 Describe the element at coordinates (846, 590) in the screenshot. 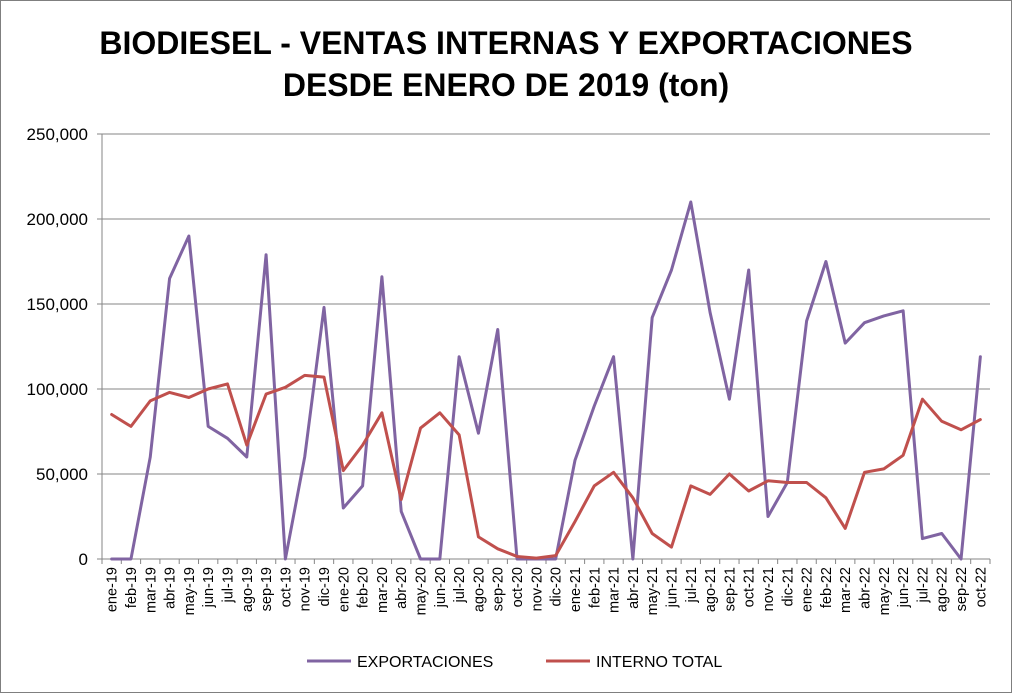

I see `x-tick-label: mar-22` at that location.